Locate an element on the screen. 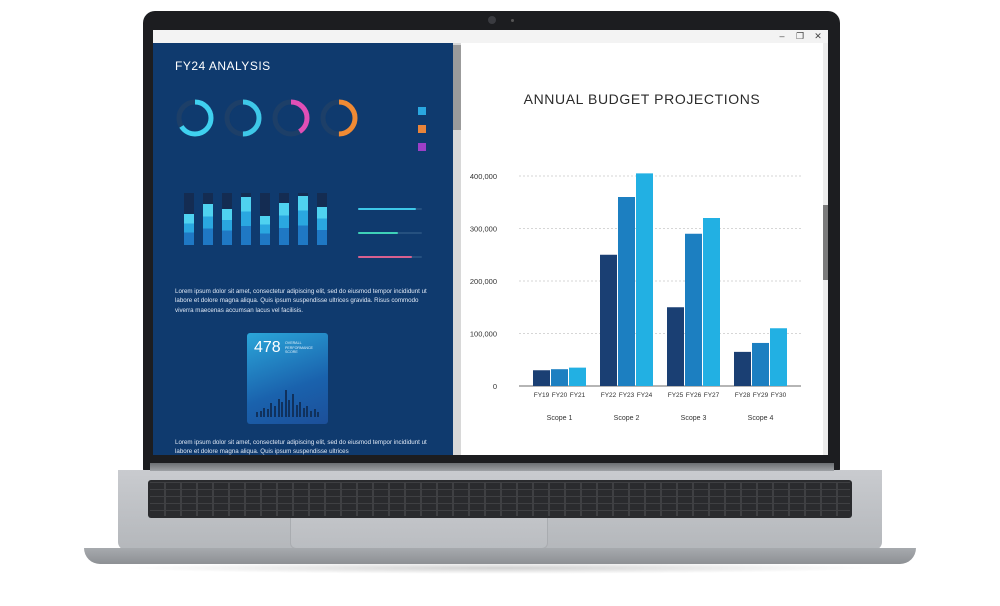 The width and height of the screenshot is (1000, 606). close-button: ✕ is located at coordinates (818, 36).